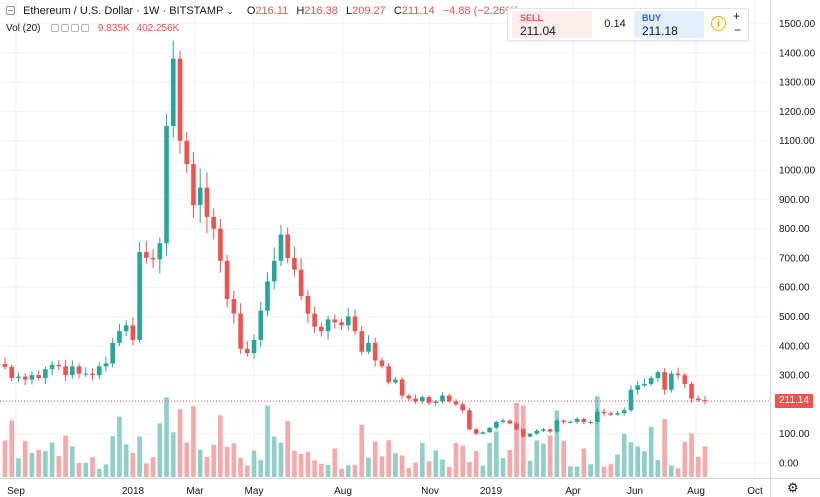 The width and height of the screenshot is (820, 497). I want to click on chevron-down-icon: ⌄, so click(230, 11).